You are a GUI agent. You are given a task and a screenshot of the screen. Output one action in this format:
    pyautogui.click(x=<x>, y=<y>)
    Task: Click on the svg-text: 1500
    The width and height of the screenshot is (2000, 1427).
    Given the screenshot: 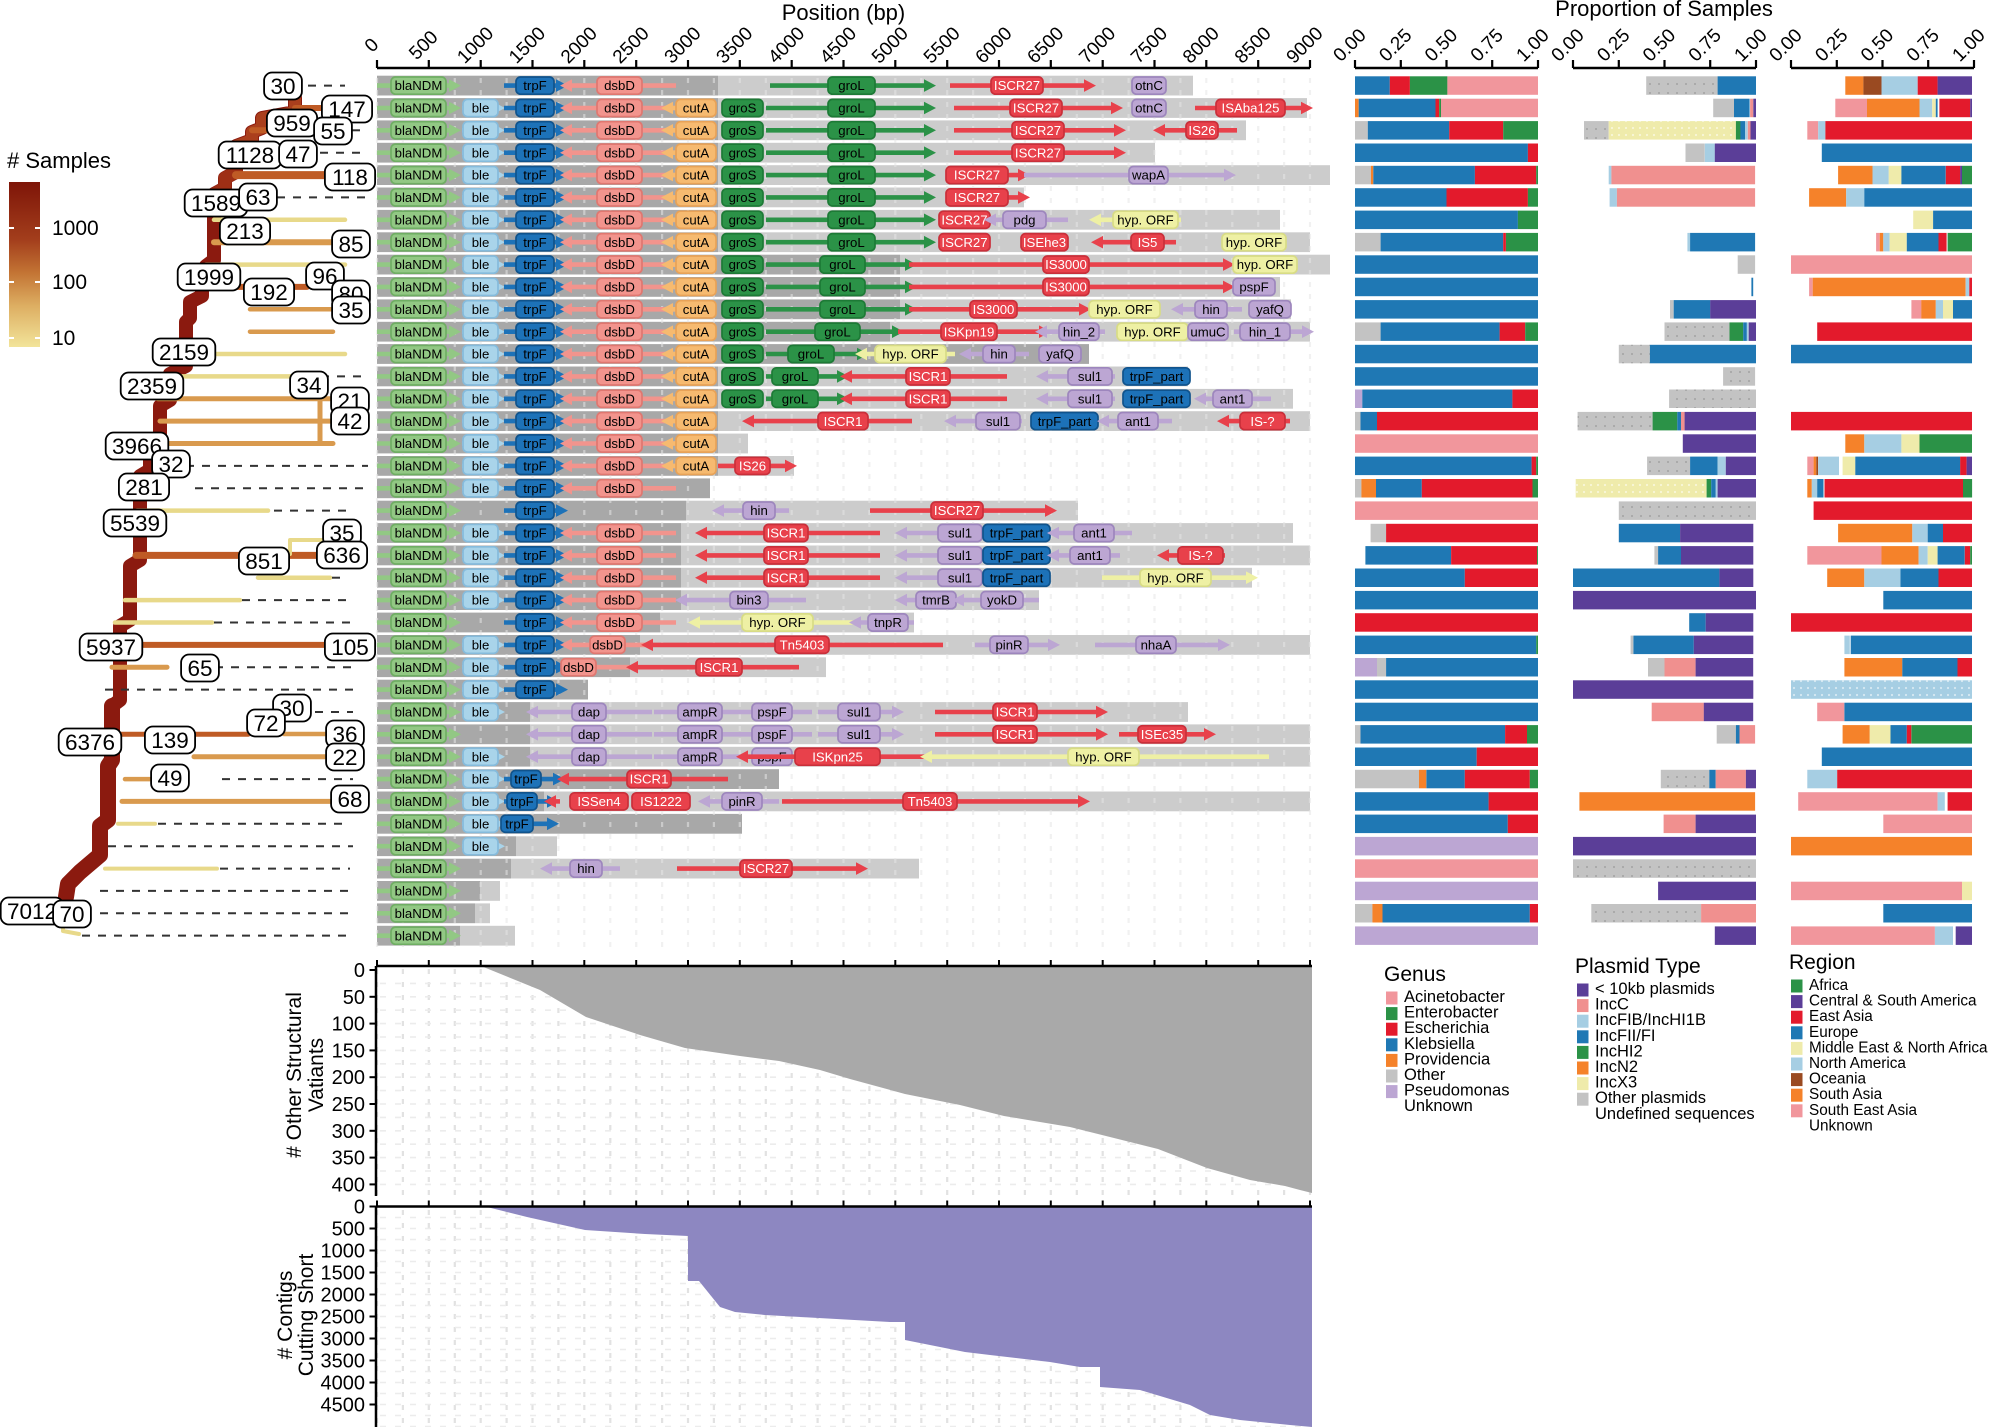 What is the action you would take?
    pyautogui.click(x=343, y=1274)
    